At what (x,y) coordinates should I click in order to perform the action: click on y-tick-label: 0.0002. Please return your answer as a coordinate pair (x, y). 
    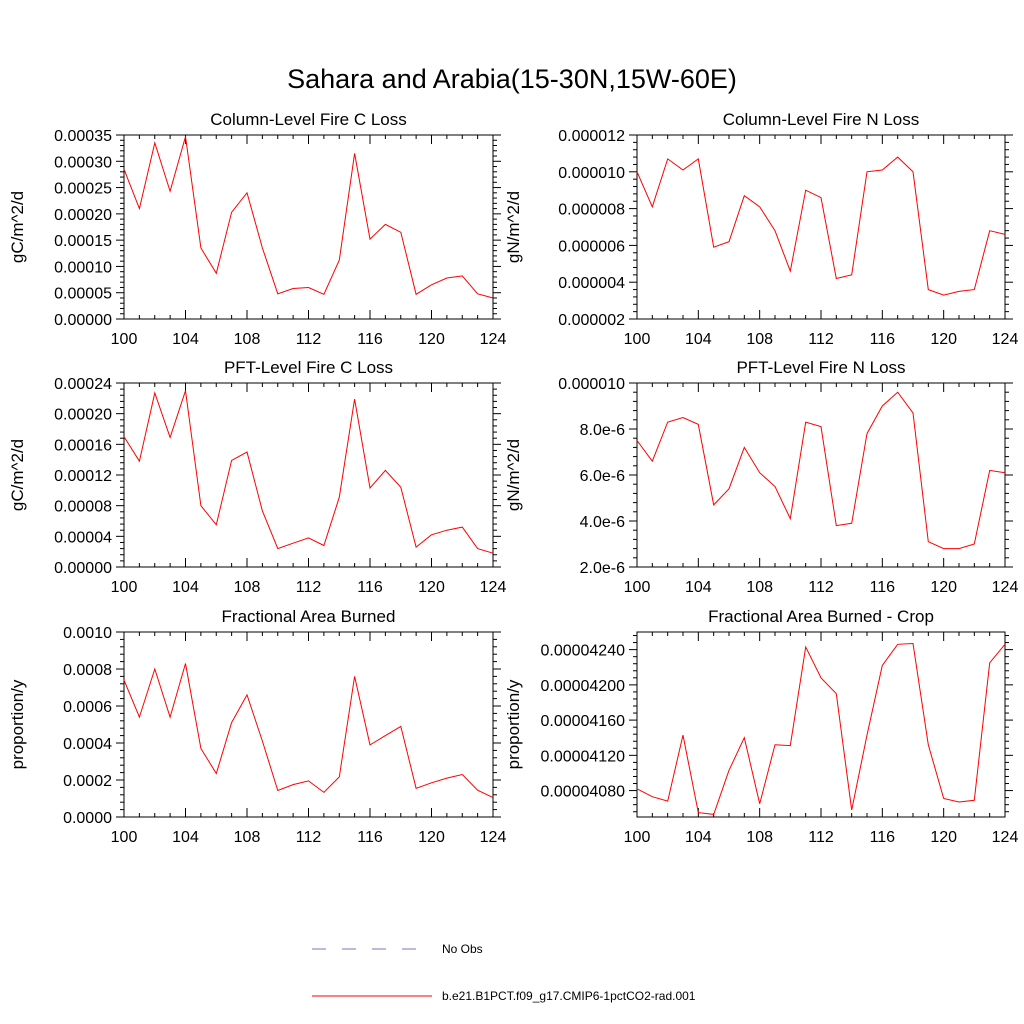
    Looking at the image, I should click on (87, 781).